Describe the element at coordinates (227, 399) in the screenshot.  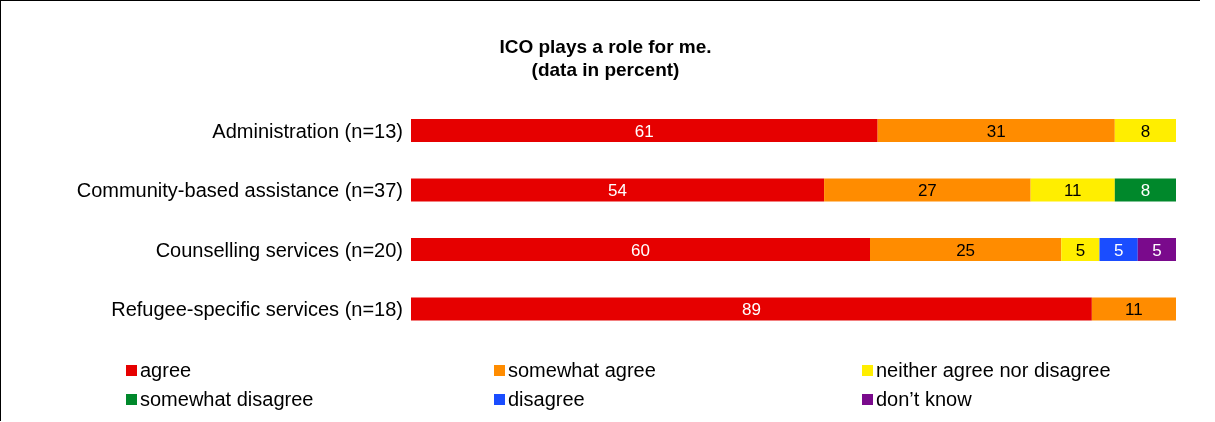
I see `legend-label: somewhat disagree` at that location.